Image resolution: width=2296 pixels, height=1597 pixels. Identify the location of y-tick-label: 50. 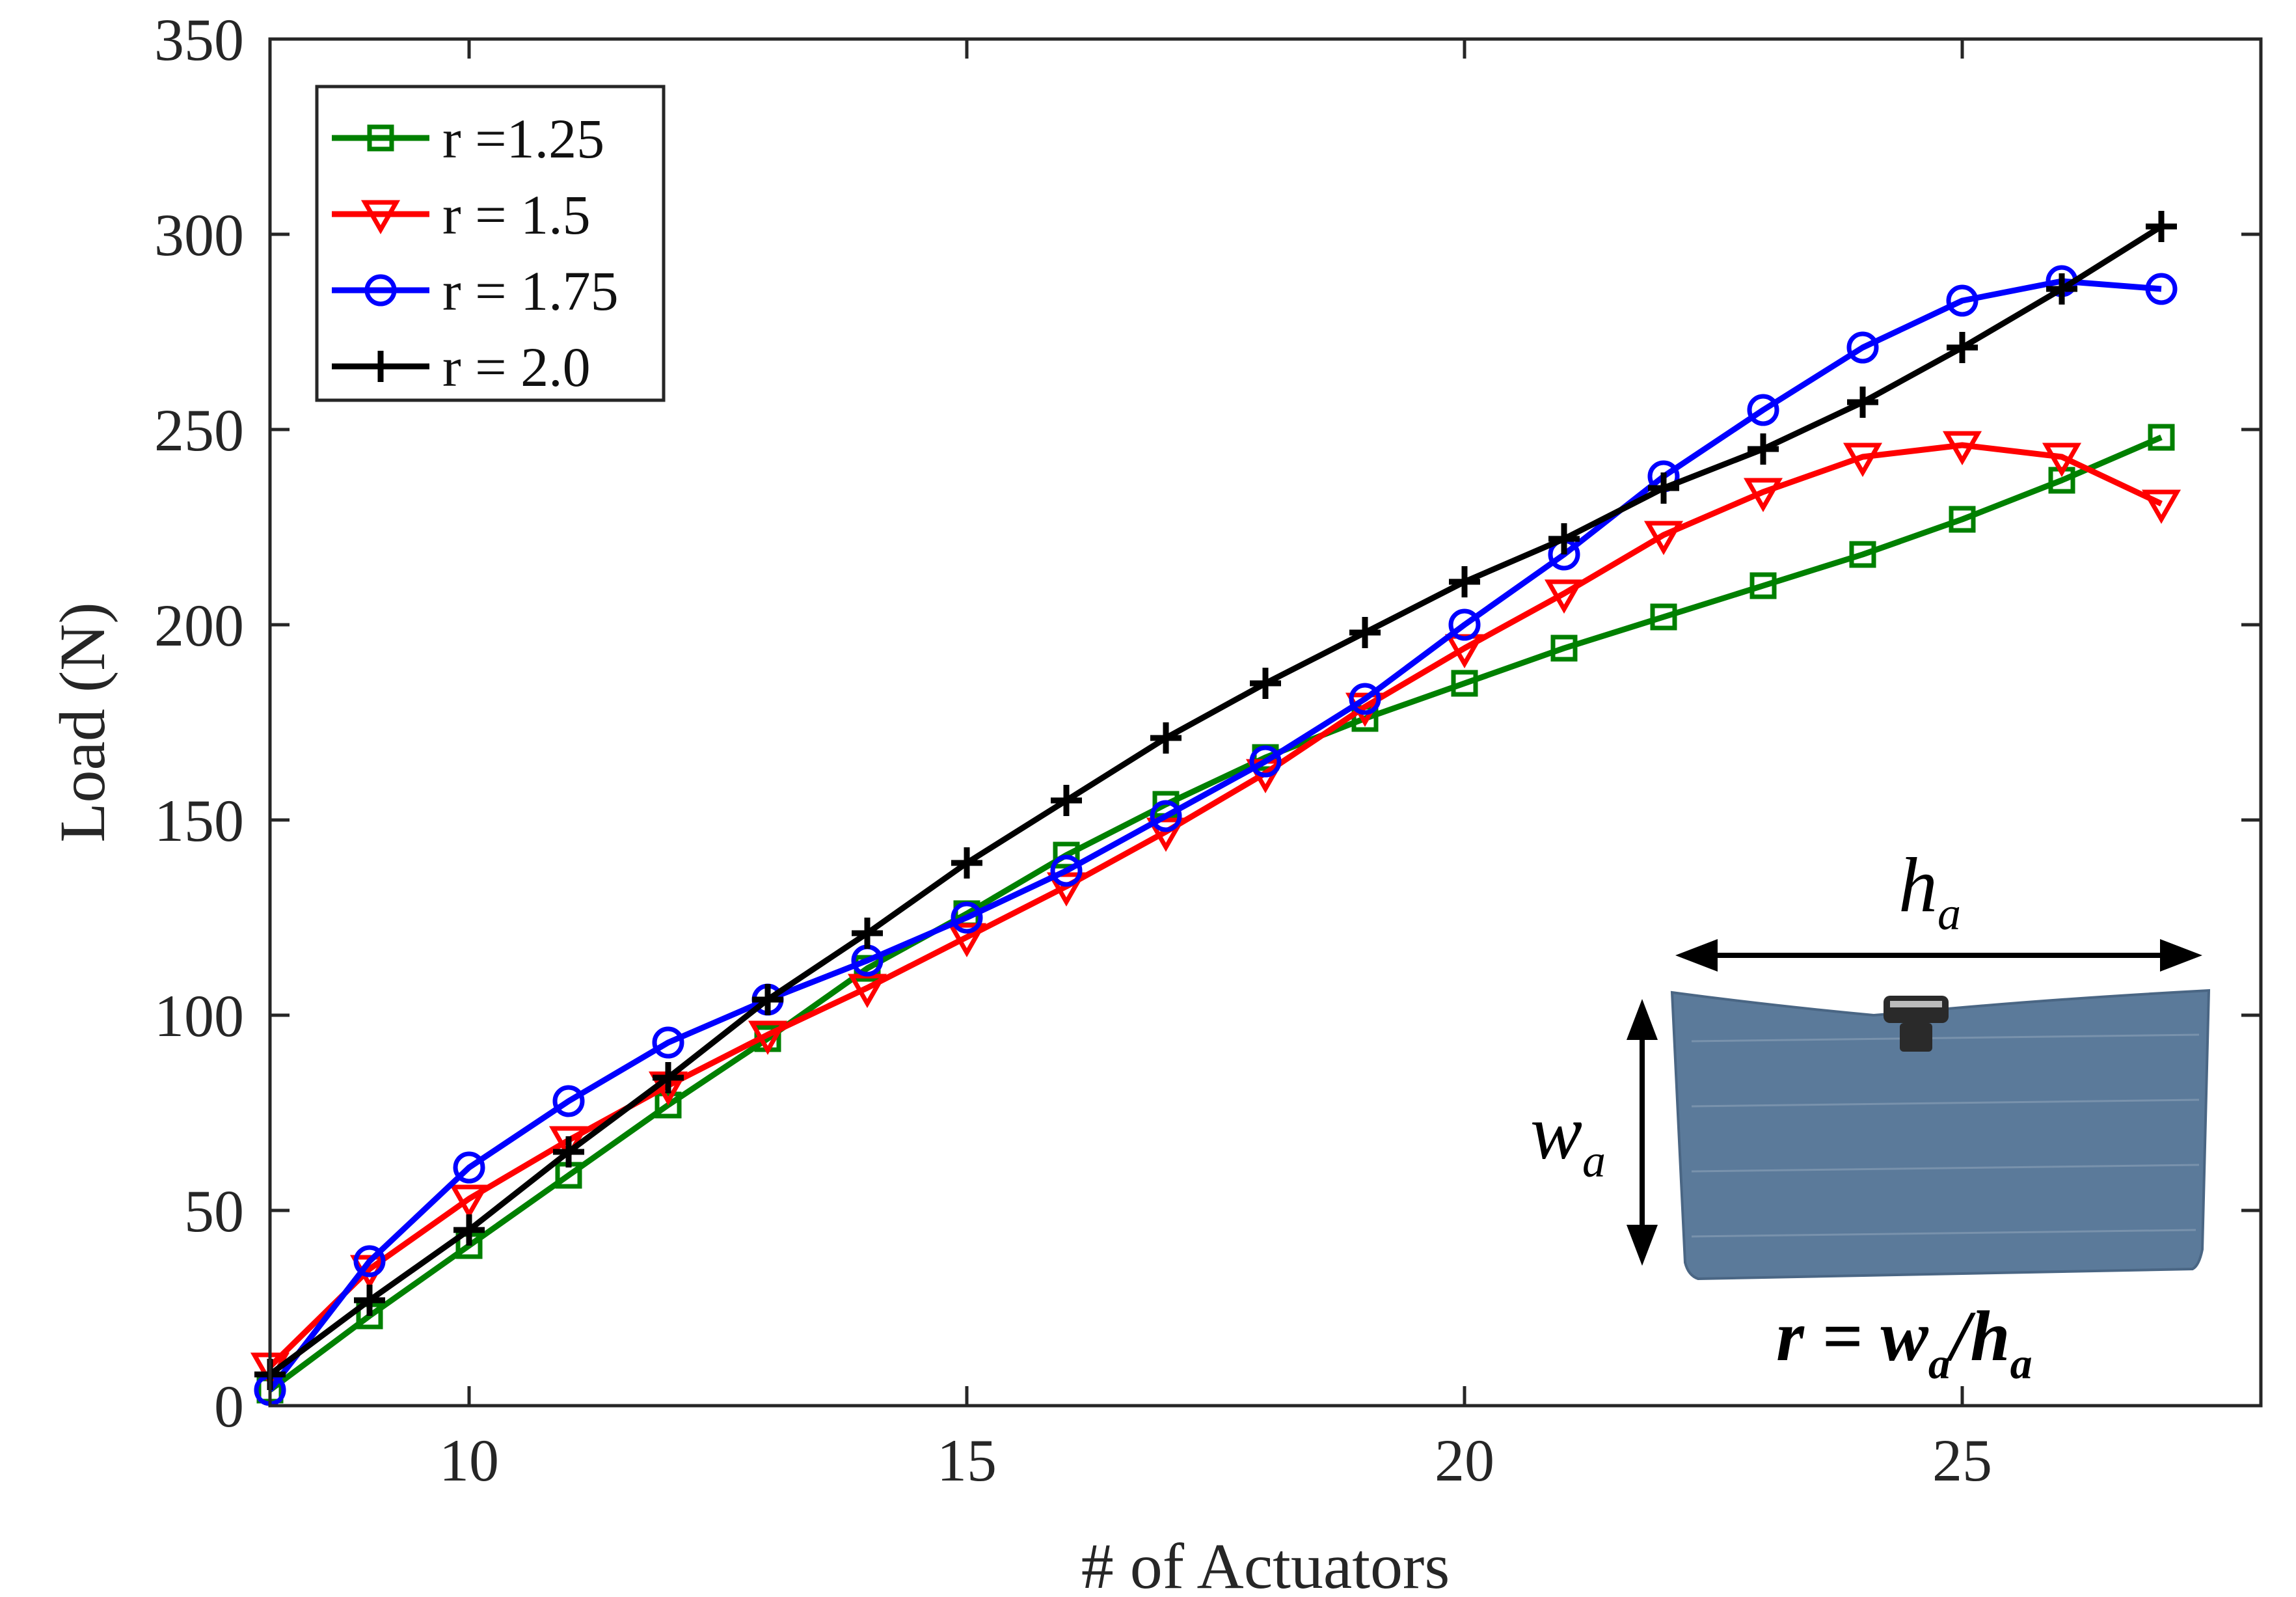
(214, 1211).